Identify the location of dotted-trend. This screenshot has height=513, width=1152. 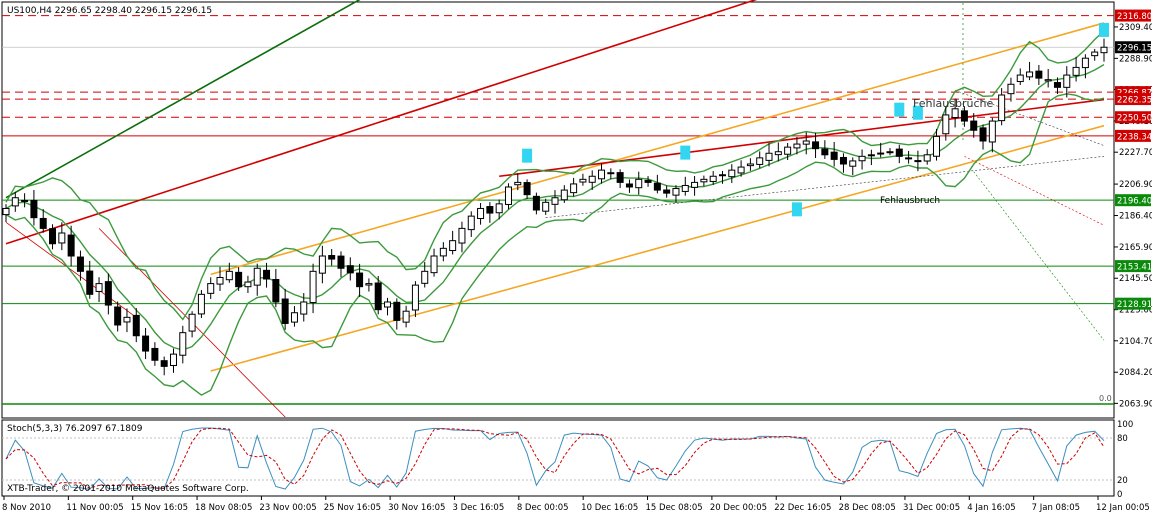
(825, 187).